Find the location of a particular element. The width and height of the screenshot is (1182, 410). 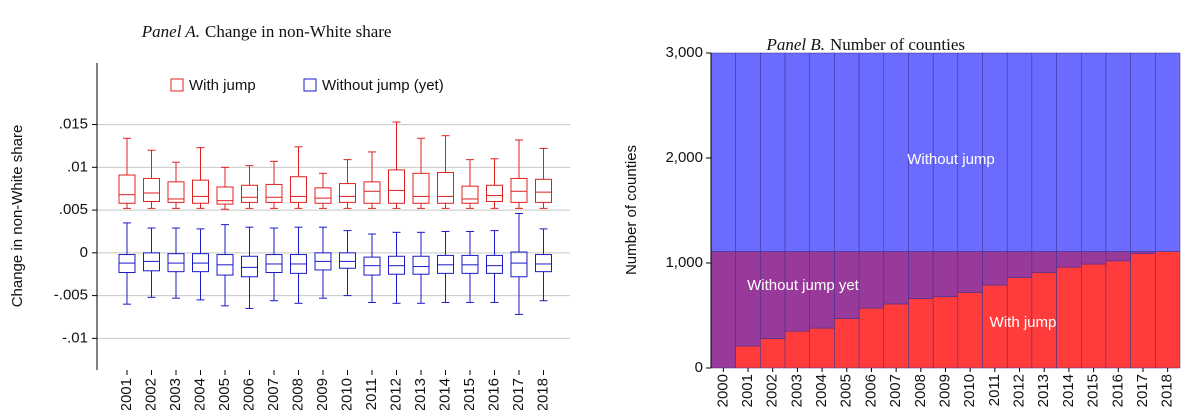

panel-label: Panel B. is located at coordinates (795, 44).